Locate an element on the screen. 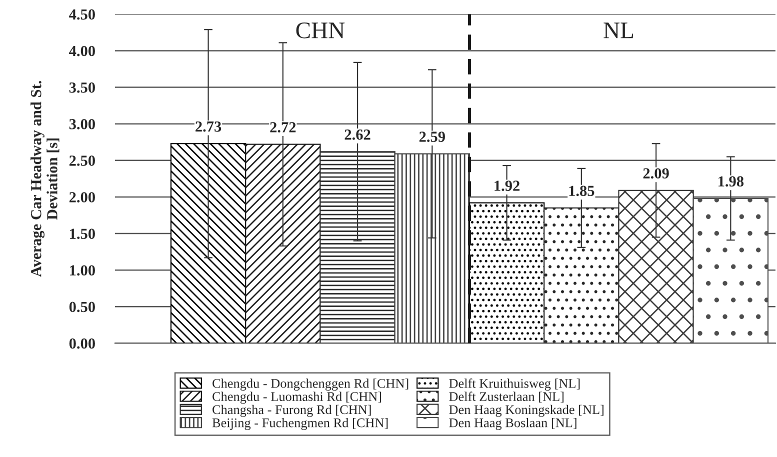 The image size is (777, 457). y-tick-label: 0.50 is located at coordinates (82, 307).